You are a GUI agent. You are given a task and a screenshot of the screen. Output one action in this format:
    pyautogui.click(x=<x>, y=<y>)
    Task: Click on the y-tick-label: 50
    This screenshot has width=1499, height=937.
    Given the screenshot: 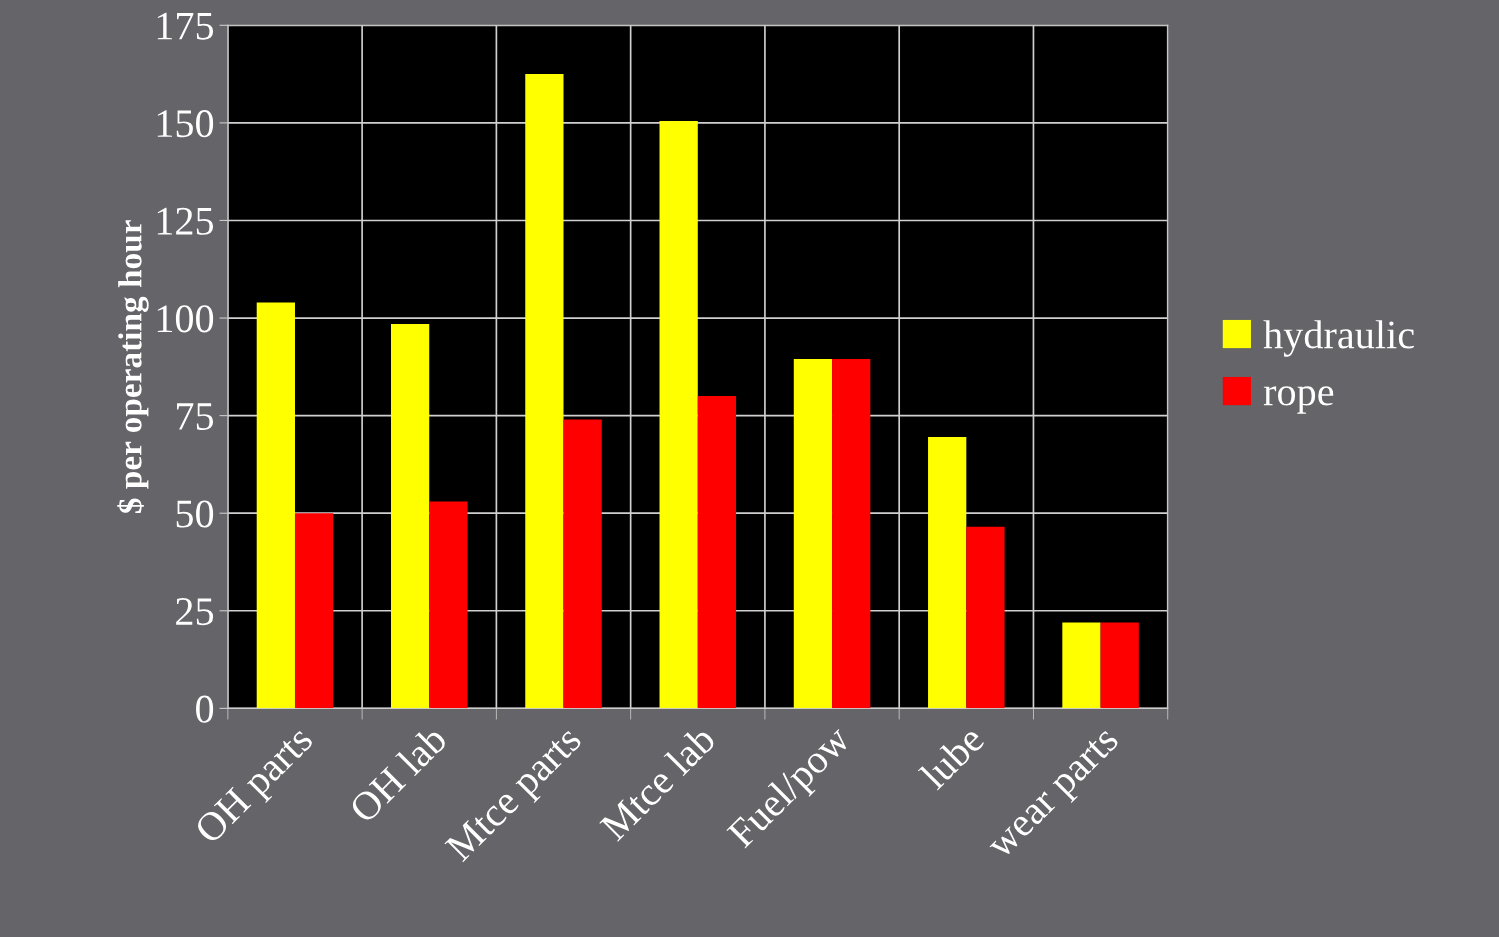 What is the action you would take?
    pyautogui.click(x=195, y=514)
    